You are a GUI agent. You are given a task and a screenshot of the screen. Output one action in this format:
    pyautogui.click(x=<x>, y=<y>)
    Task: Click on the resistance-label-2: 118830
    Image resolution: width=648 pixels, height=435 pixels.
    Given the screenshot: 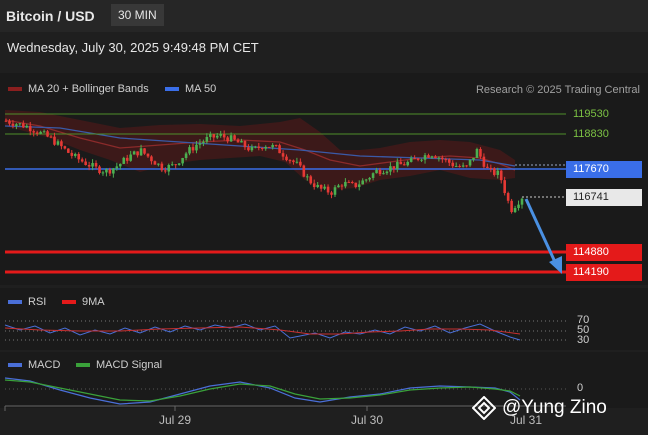 What is the action you would take?
    pyautogui.click(x=591, y=134)
    